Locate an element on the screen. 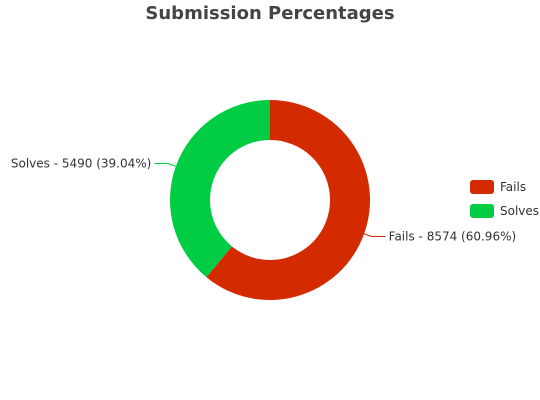 This screenshot has height=400, width=540. slice-label-fails: Fails - 8574 (60.96%) is located at coordinates (453, 236).